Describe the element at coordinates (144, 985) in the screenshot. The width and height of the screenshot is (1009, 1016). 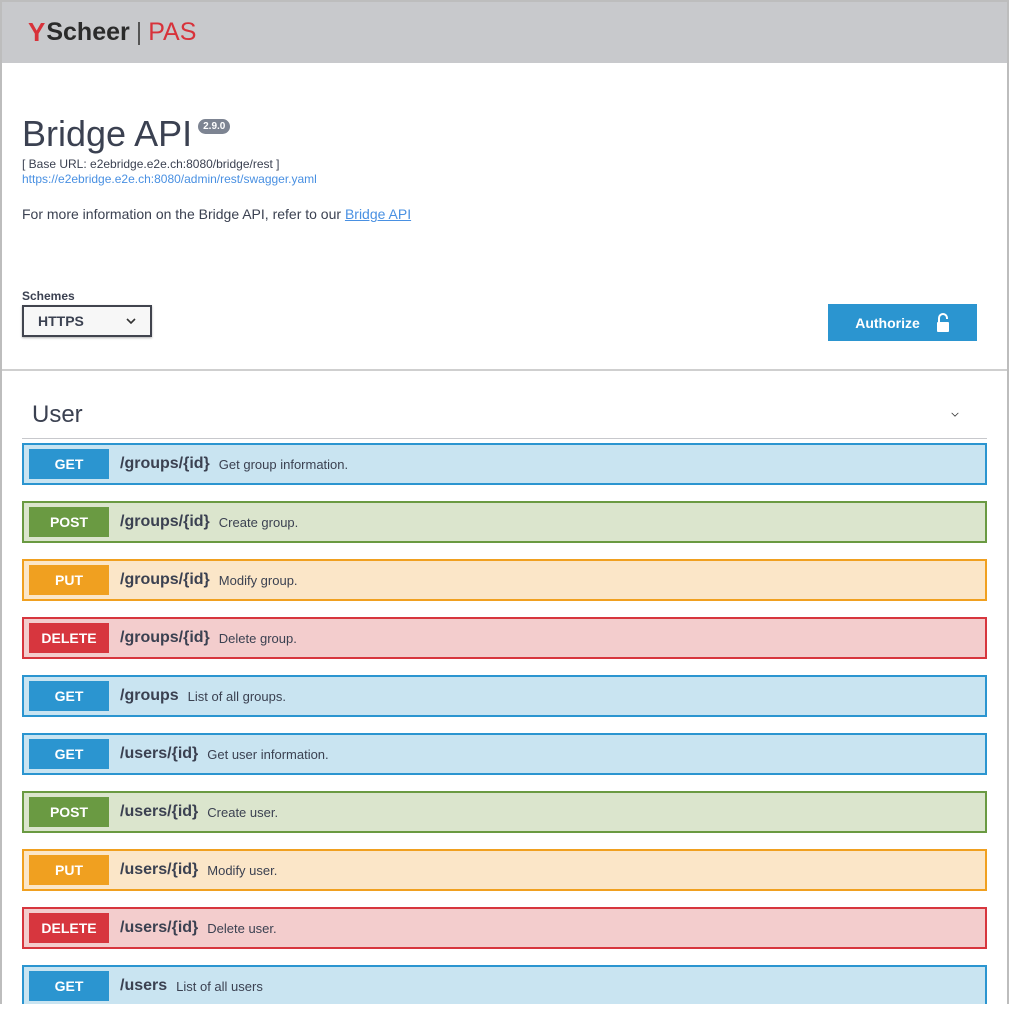
I see `operation-path: /users` at that location.